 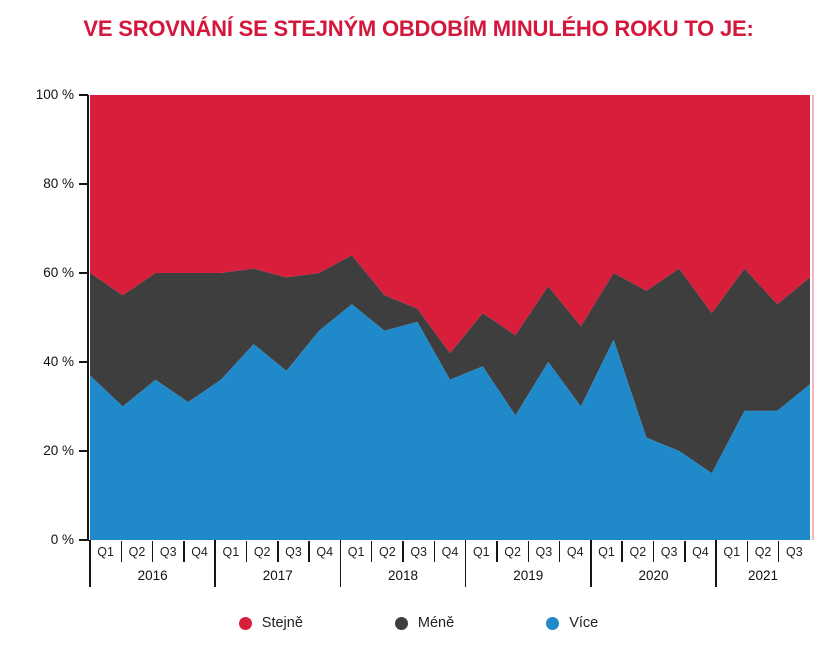 I want to click on legend-item: Více, so click(x=572, y=623).